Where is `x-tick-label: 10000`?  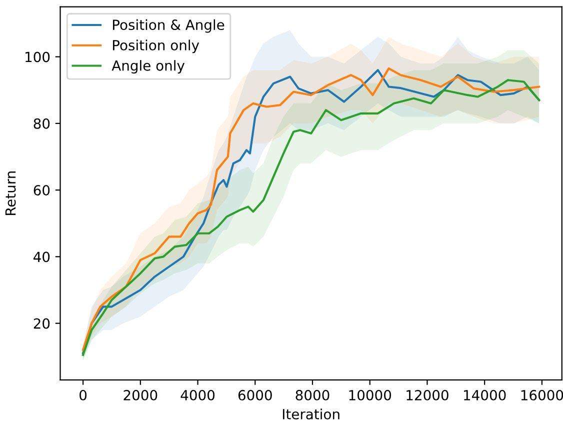 x-tick-label: 10000 is located at coordinates (370, 395).